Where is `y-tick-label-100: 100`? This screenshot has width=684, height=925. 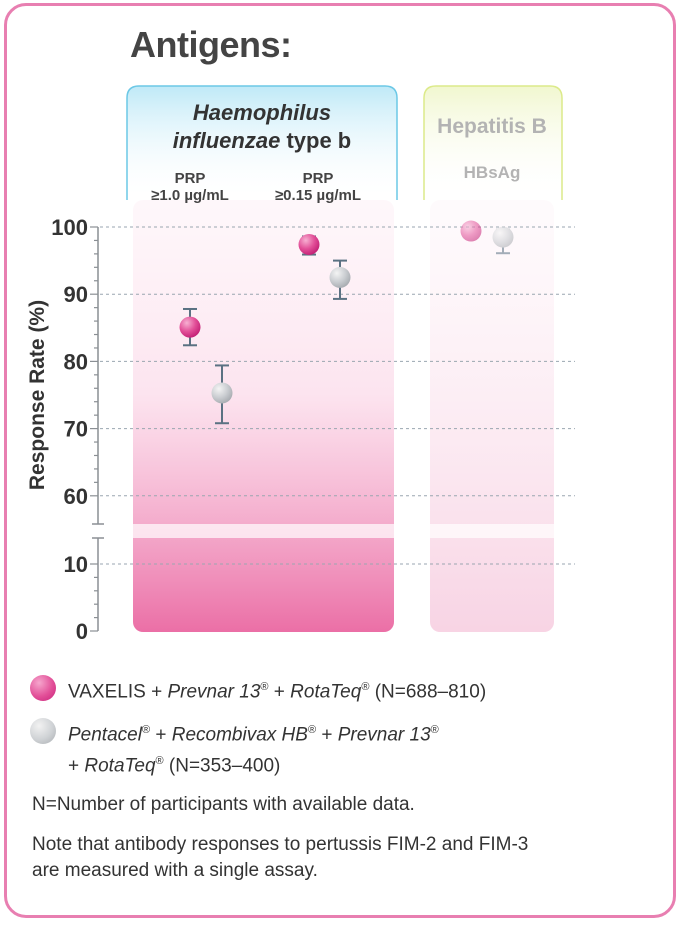
y-tick-label-100: 100 is located at coordinates (69, 227).